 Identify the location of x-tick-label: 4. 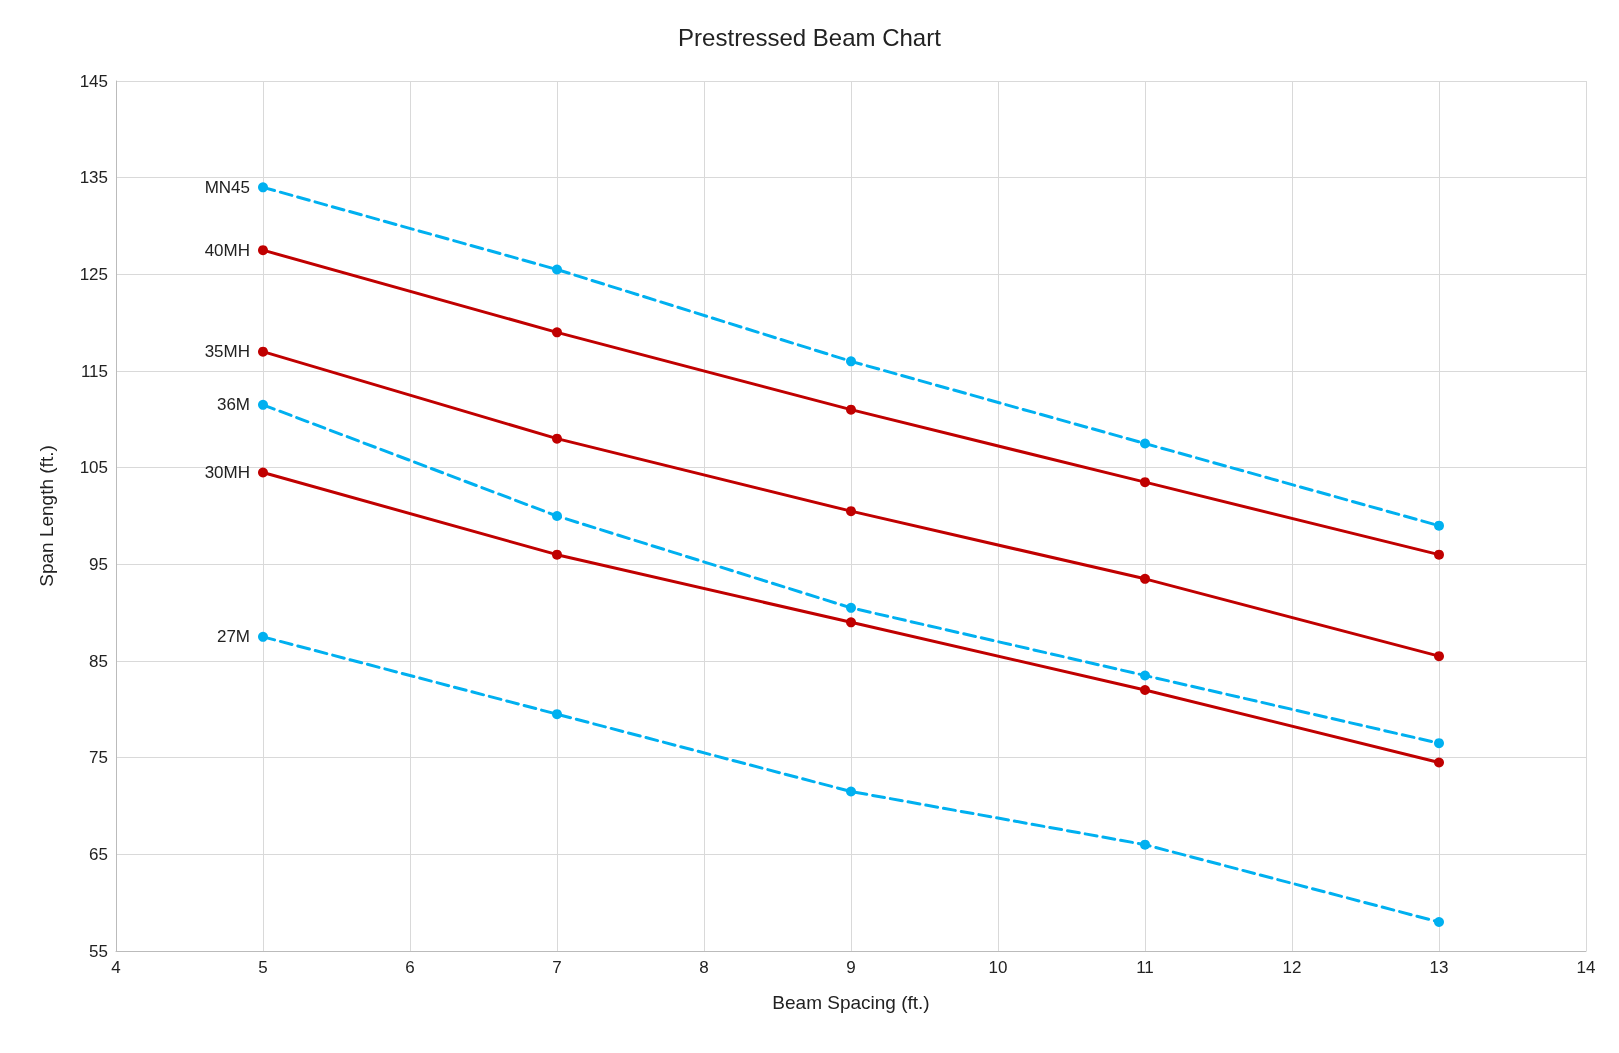
(116, 967).